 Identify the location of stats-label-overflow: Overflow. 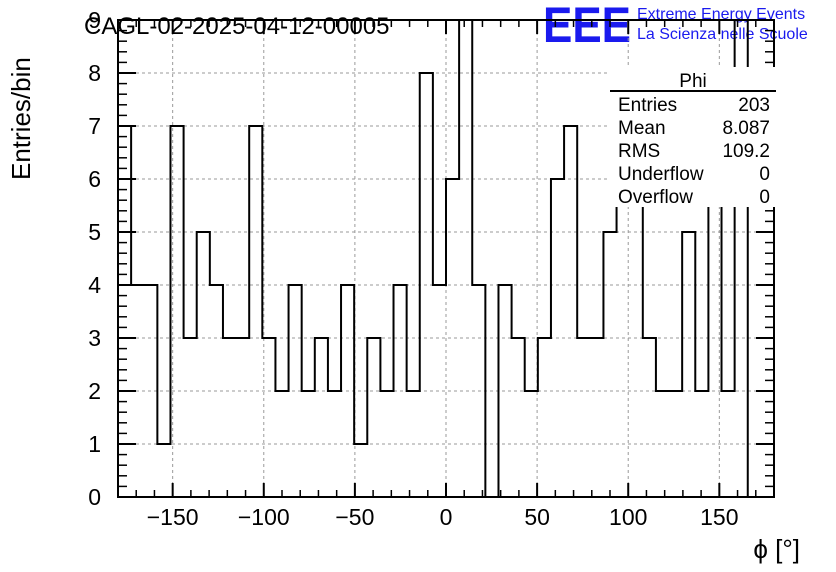
(655, 197).